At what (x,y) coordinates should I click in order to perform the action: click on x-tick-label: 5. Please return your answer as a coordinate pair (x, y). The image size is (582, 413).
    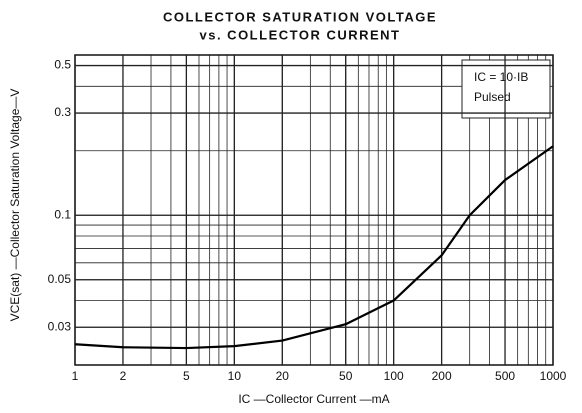
    Looking at the image, I should click on (186, 376).